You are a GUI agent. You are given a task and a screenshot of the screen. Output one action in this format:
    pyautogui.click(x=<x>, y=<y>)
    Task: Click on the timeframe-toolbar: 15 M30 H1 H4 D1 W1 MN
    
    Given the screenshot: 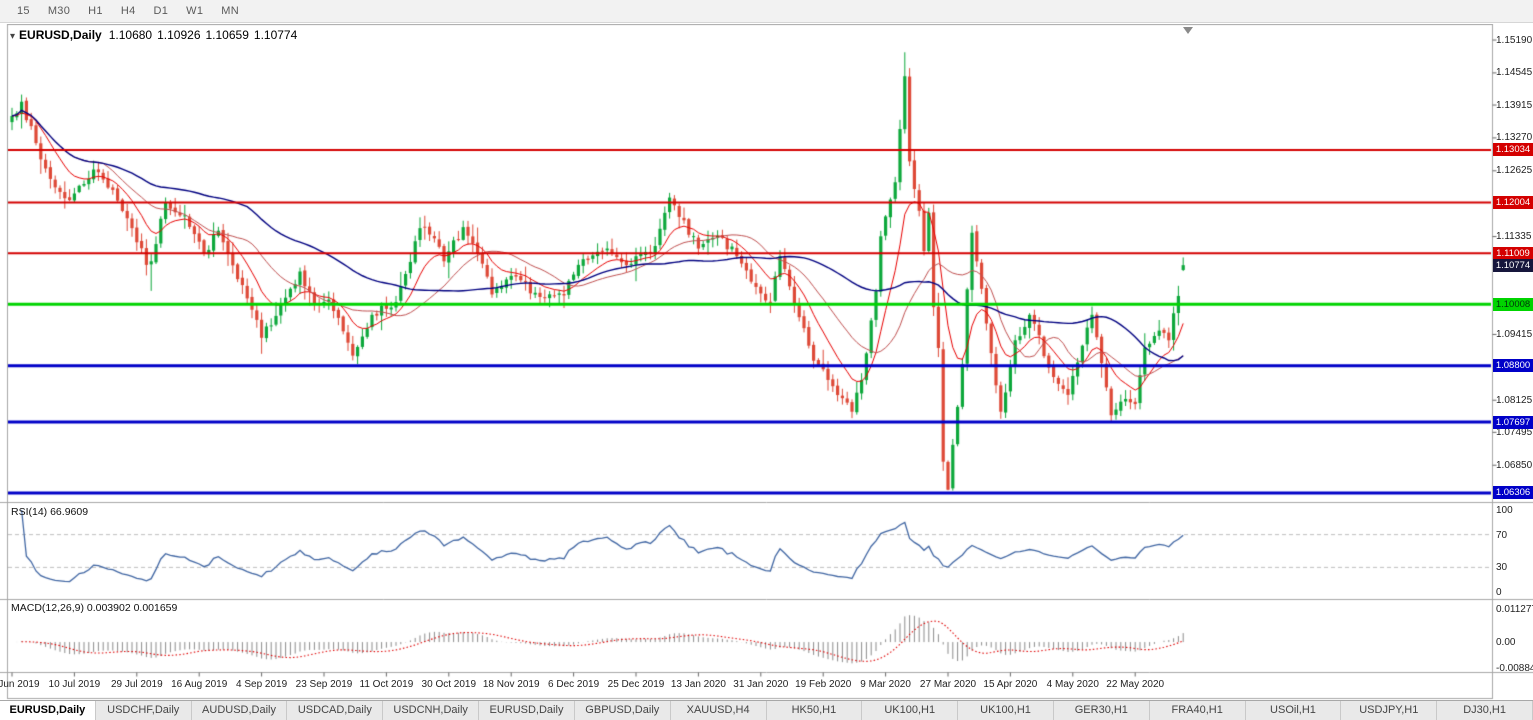 What is the action you would take?
    pyautogui.click(x=766, y=11)
    